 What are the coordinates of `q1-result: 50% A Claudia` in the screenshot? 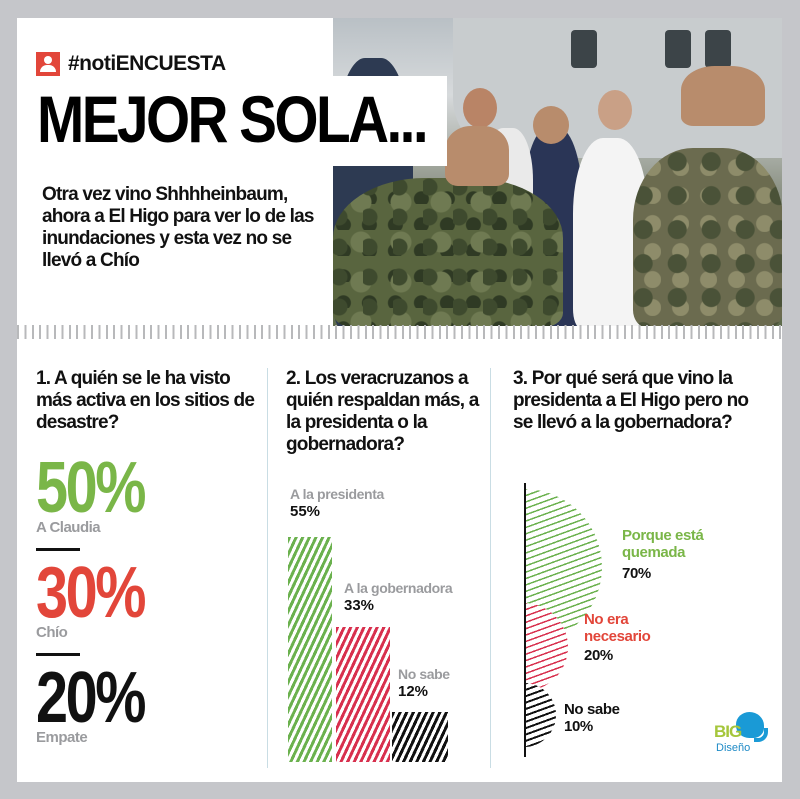 It's located at (148, 492).